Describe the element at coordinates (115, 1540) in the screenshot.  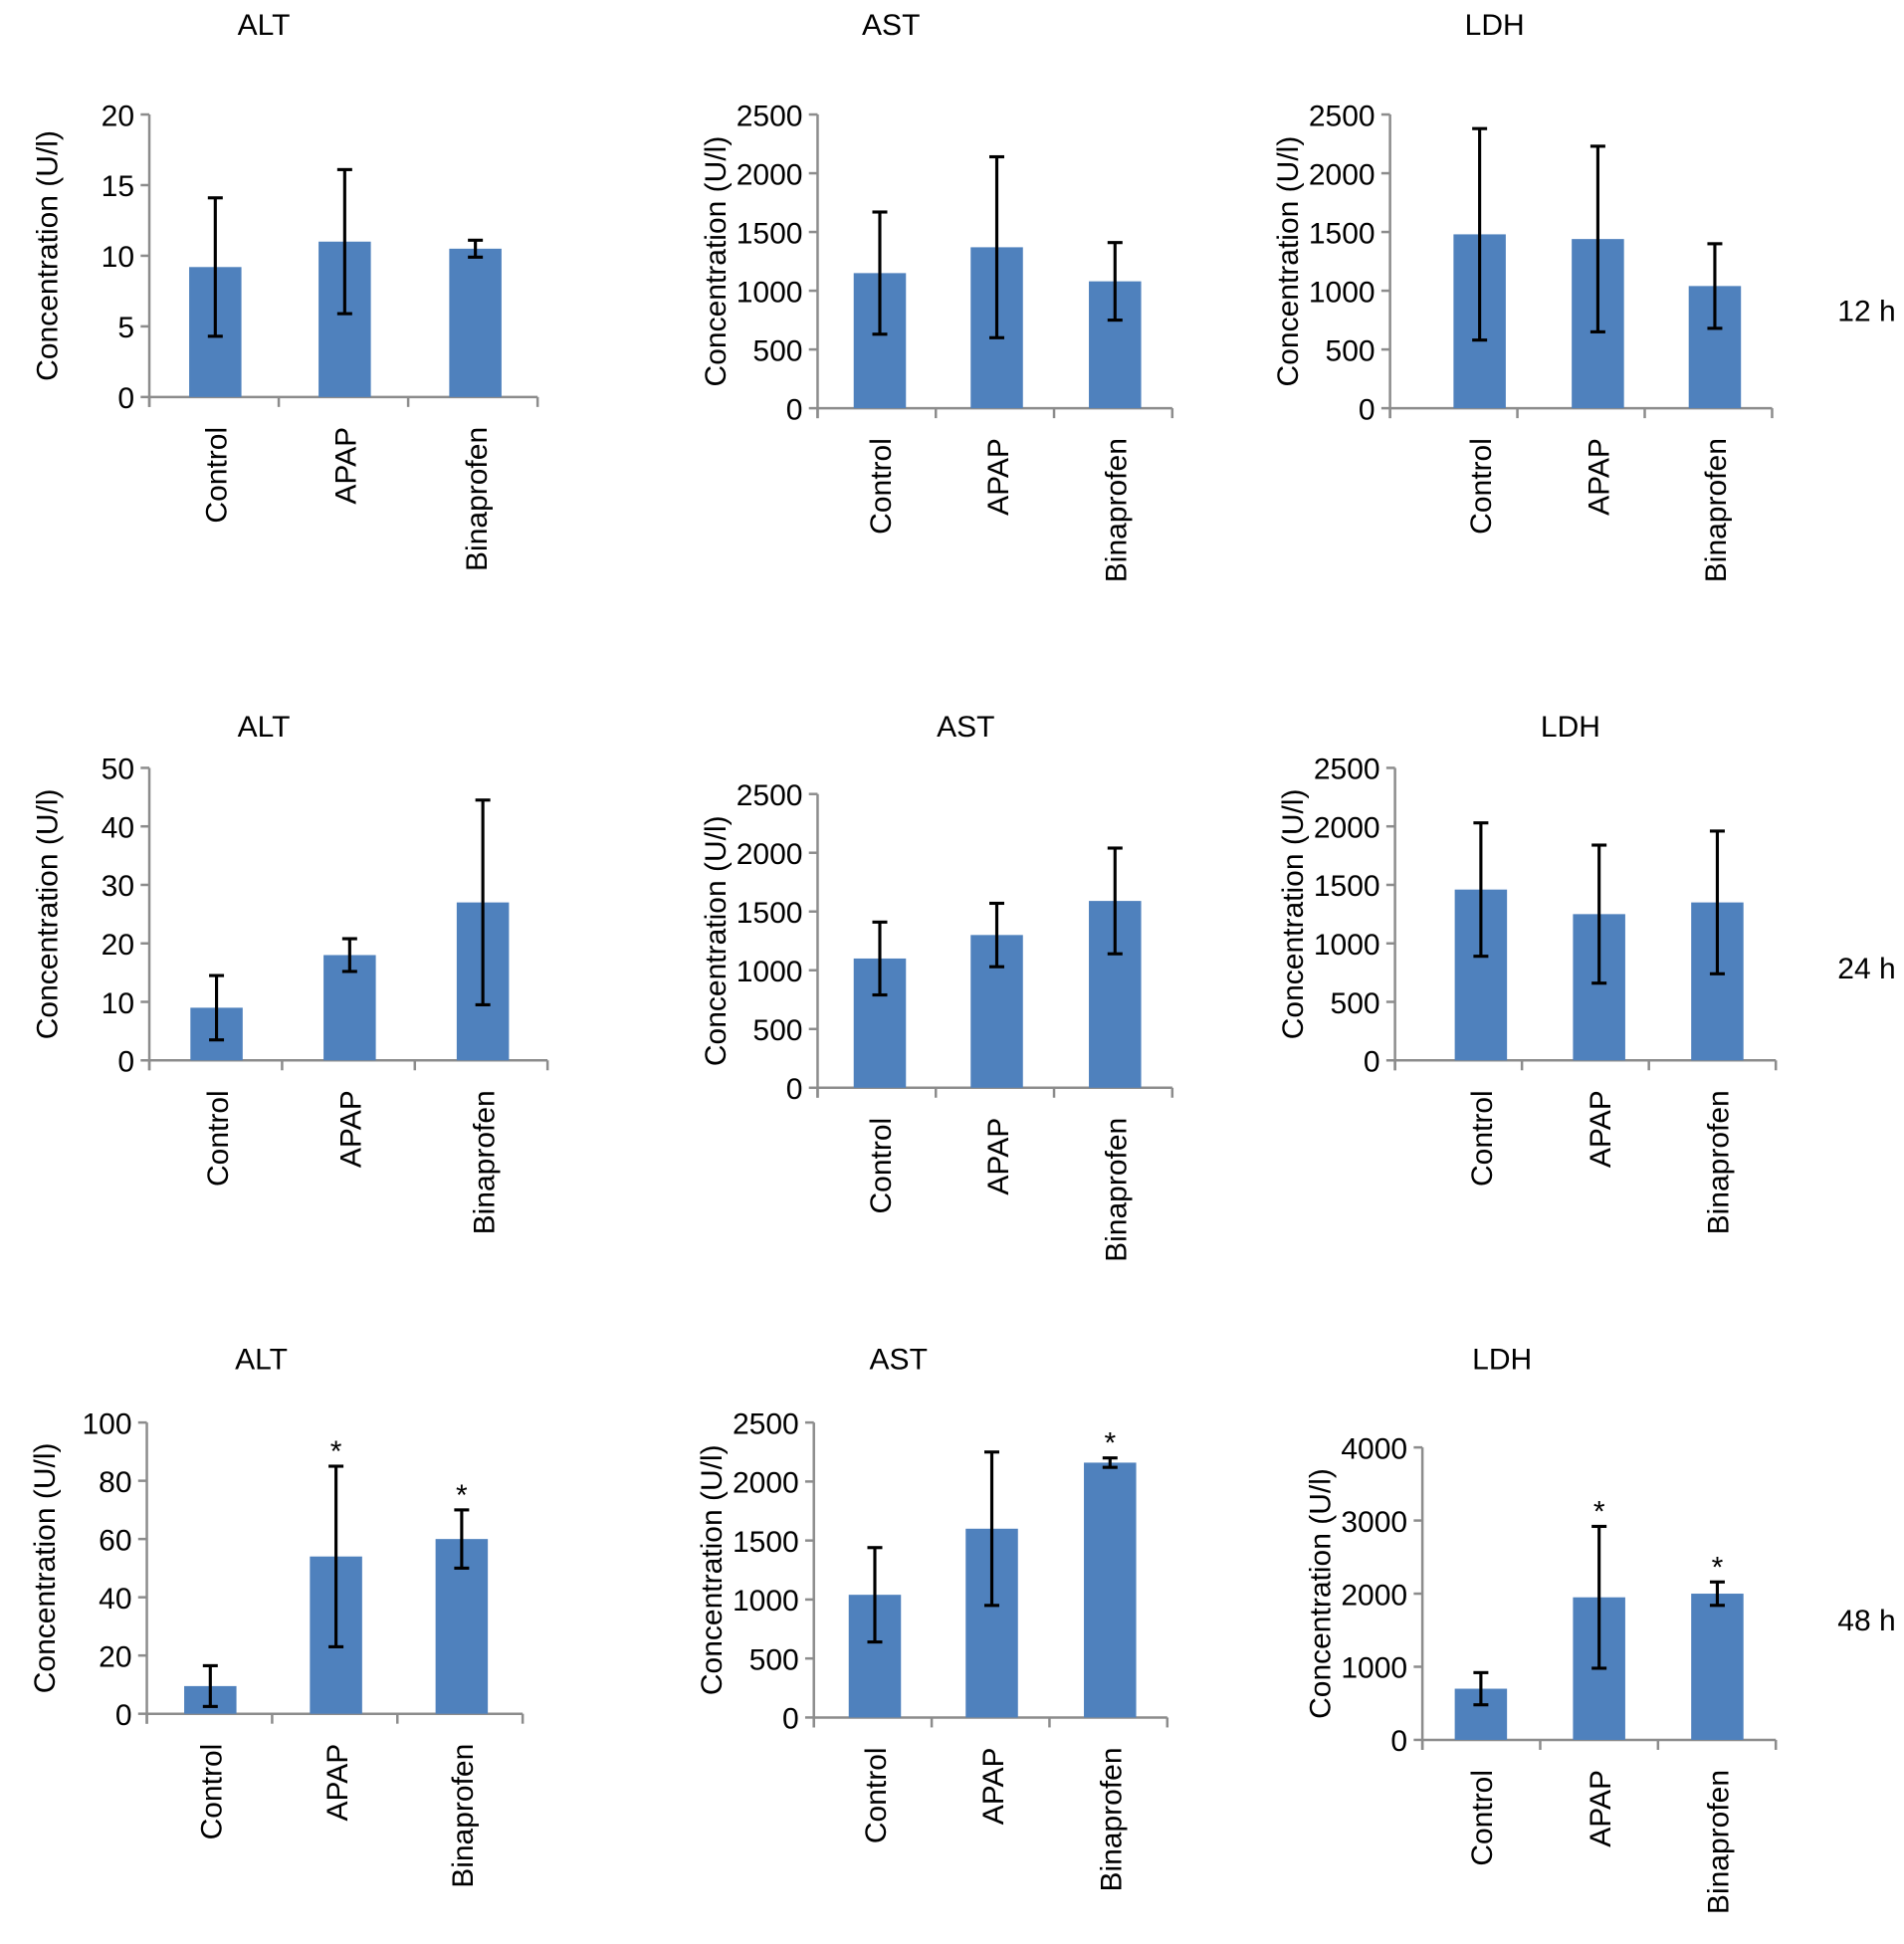
I see `y-tick-label: 60` at that location.